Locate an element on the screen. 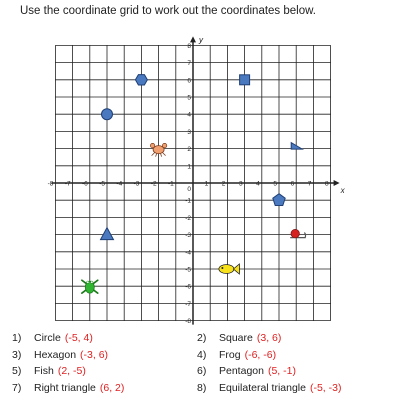  answer-item: 7) Right triangle (6, 2) is located at coordinates (104, 389).